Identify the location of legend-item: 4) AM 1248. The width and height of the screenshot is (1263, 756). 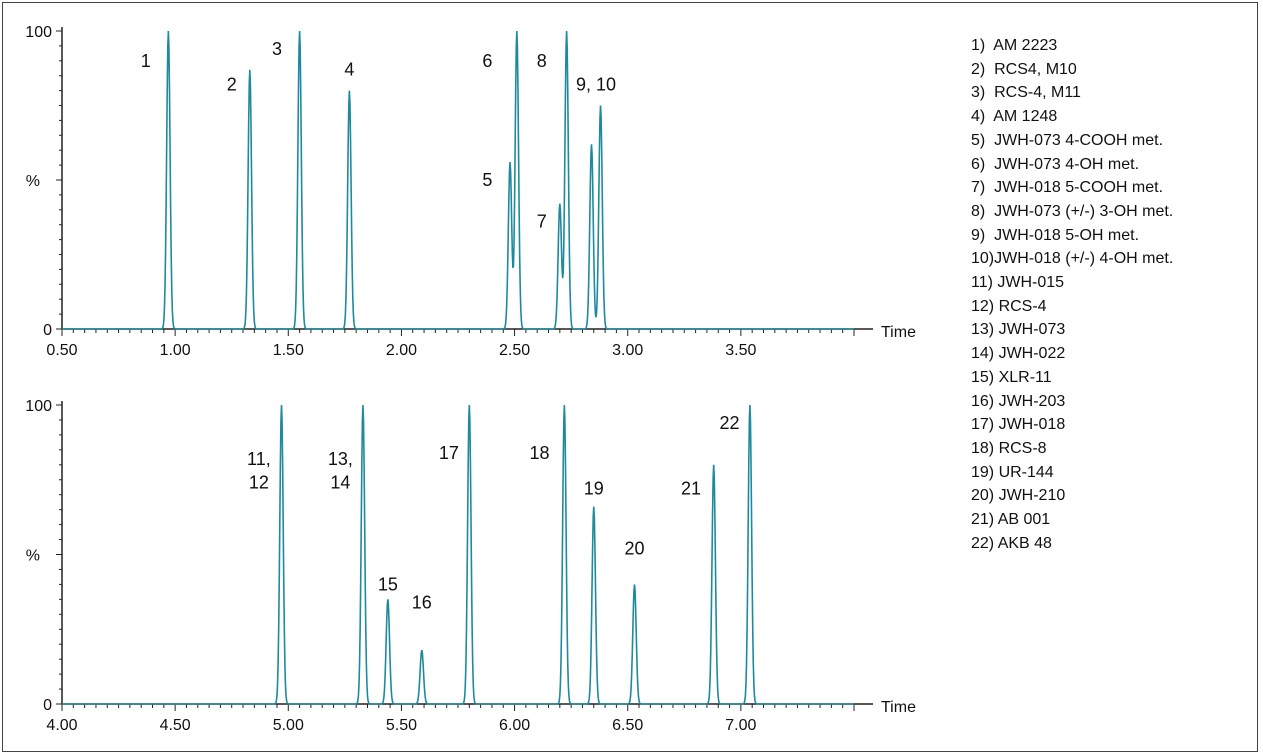
(1014, 117).